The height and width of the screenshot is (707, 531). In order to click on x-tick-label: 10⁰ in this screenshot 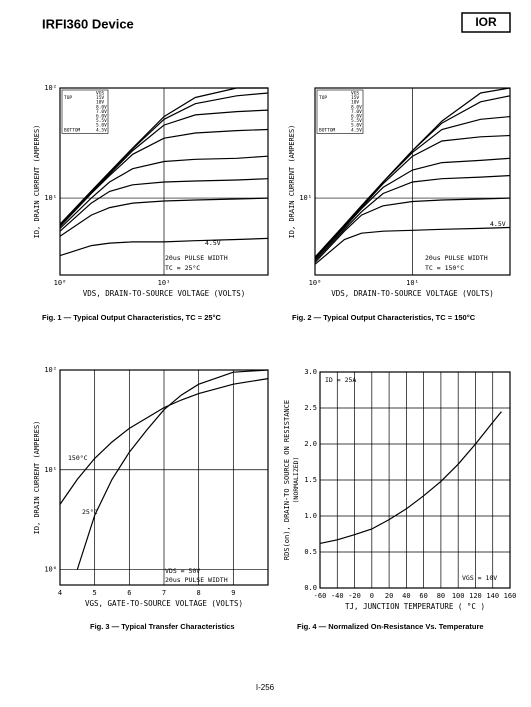, I will do `click(315, 283)`.